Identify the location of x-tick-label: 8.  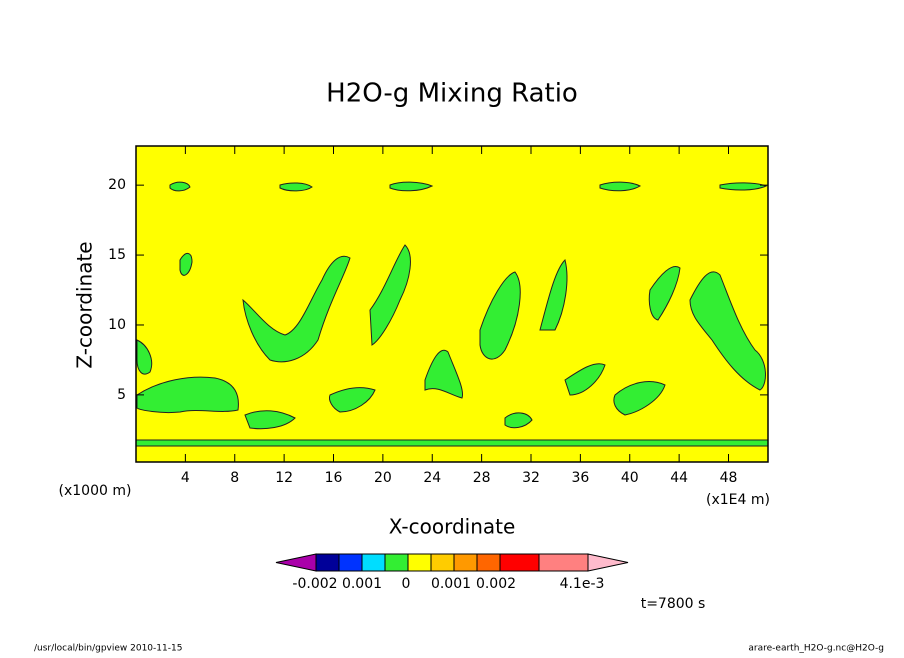
(234, 478).